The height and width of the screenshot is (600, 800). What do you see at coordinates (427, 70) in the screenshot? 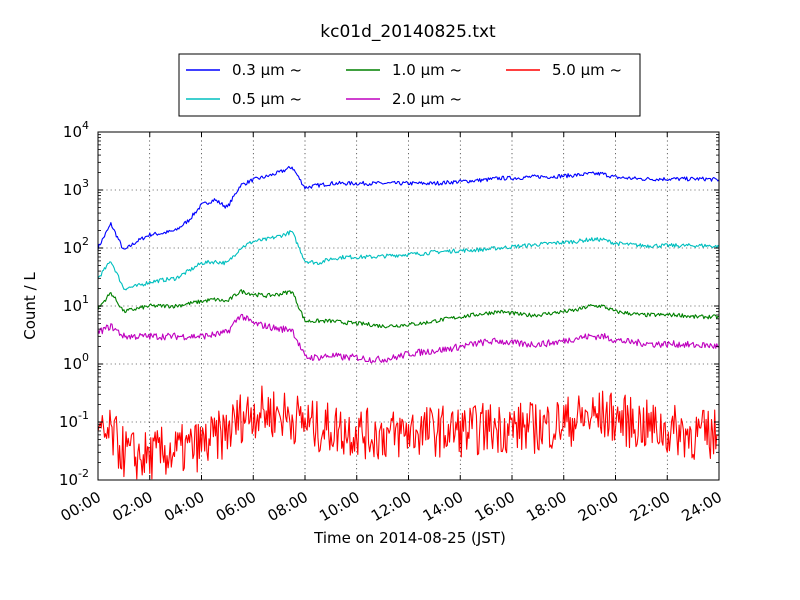
I see `legend-label: 1.0 μm ~` at bounding box center [427, 70].